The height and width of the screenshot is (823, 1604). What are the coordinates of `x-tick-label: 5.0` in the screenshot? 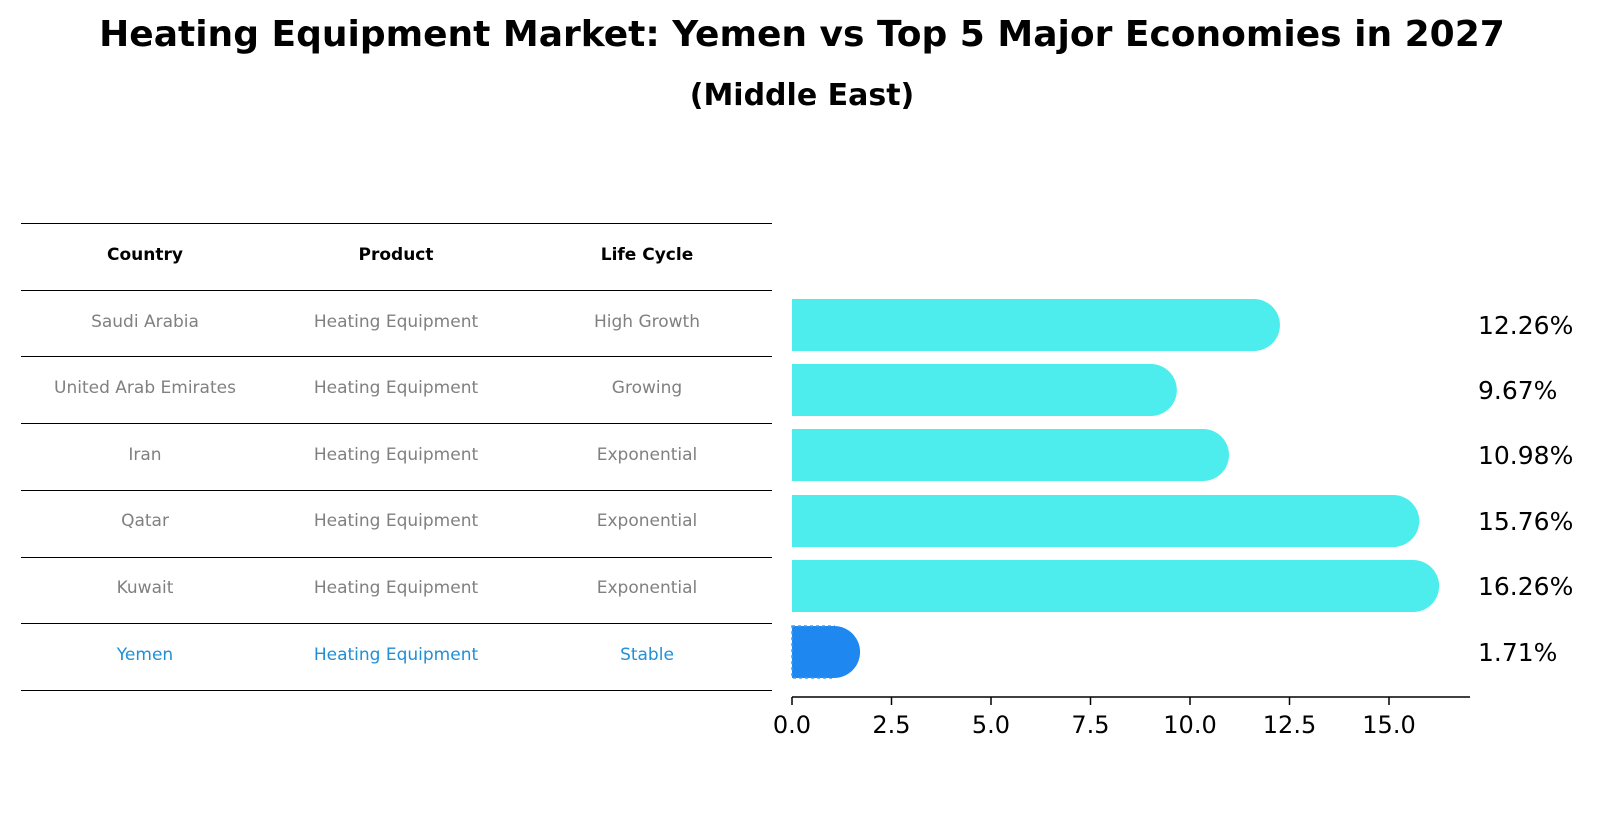 It's located at (991, 725).